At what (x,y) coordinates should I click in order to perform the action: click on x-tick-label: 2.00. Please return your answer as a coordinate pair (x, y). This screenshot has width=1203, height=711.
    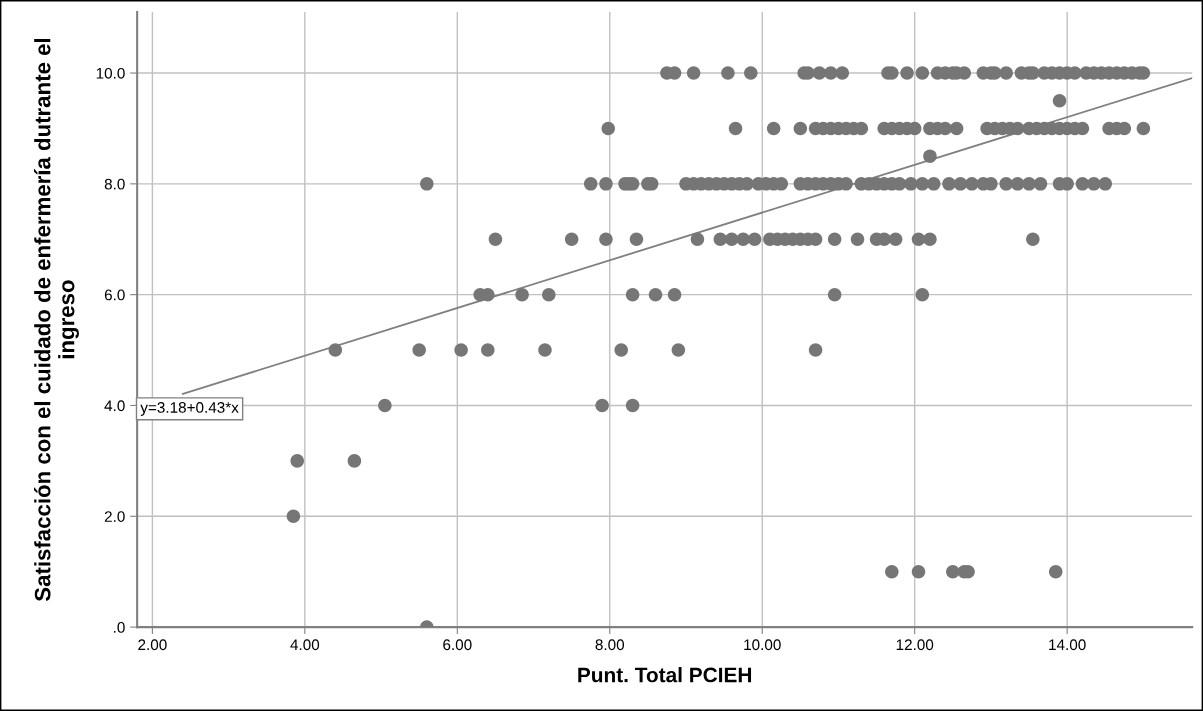
    Looking at the image, I should click on (152, 645).